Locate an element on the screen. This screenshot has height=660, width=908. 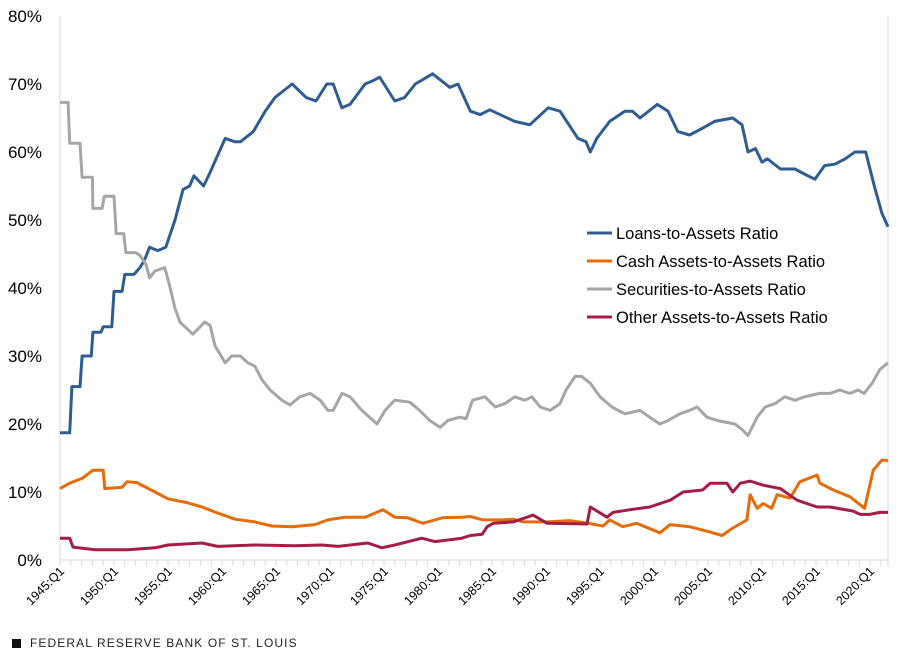
legend-label: Securities-to-Assets Ratio is located at coordinates (711, 290).